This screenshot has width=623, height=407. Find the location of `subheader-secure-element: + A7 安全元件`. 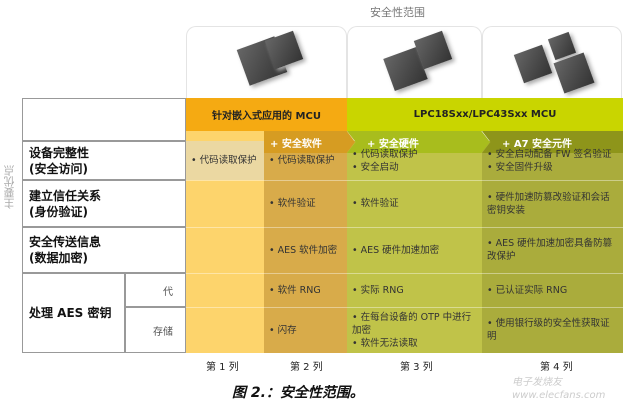

subheader-secure-element: + A7 安全元件 is located at coordinates (552, 142).